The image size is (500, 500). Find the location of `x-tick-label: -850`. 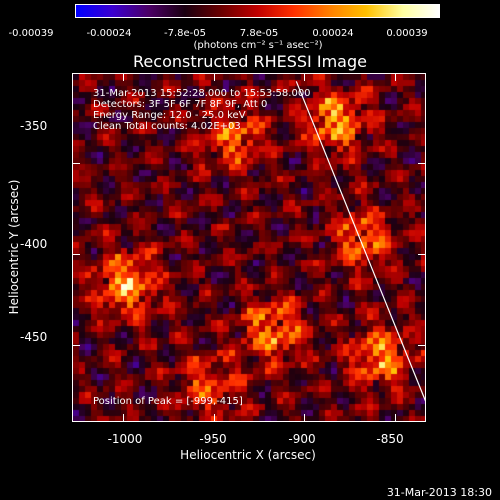

x-tick-label: -850 is located at coordinates (390, 439).